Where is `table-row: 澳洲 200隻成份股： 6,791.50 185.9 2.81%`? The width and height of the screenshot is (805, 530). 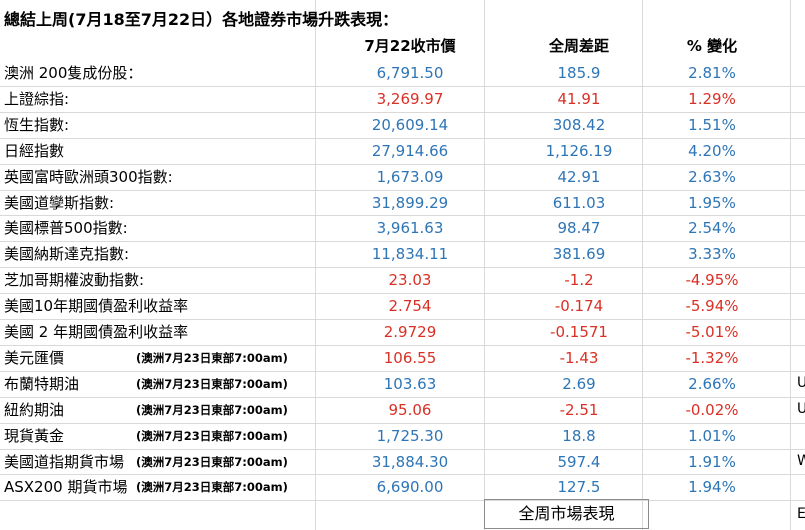 table-row: 澳洲 200隻成份股： 6,791.50 185.9 2.81% is located at coordinates (402, 73).